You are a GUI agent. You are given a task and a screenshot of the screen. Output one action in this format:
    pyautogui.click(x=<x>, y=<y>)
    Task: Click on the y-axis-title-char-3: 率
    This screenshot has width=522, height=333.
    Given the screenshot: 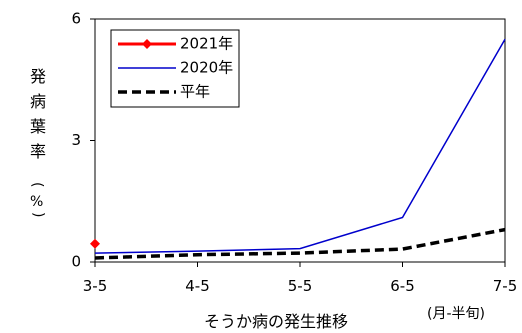 What is the action you would take?
    pyautogui.click(x=38, y=151)
    